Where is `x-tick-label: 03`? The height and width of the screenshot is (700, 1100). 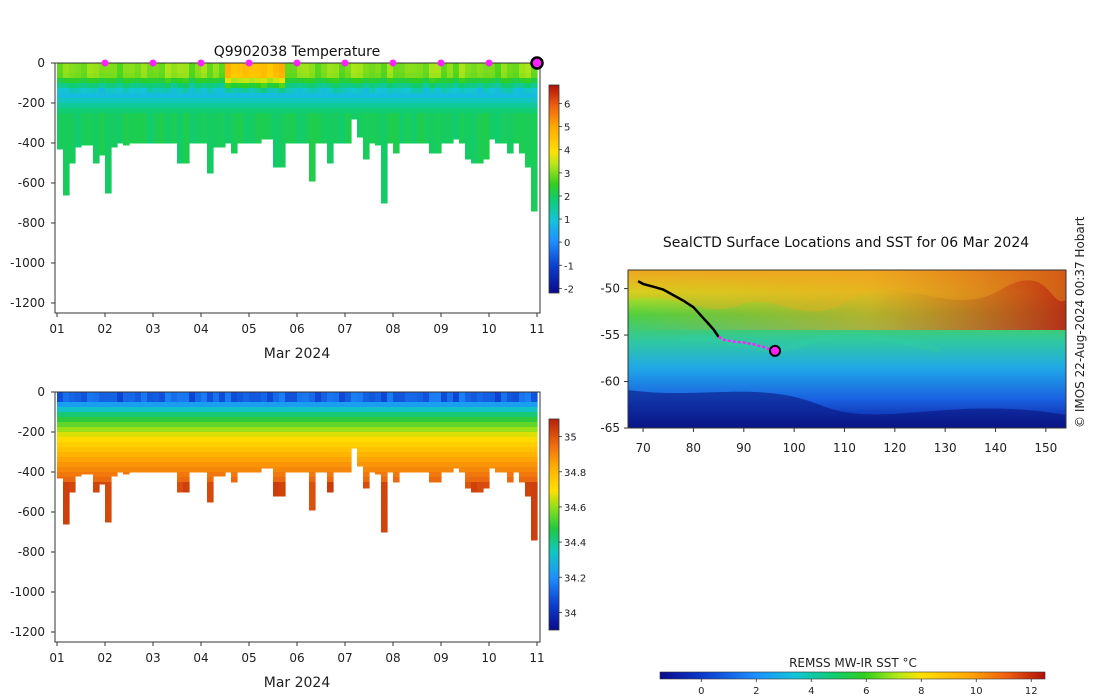
x-tick-label: 03 is located at coordinates (152, 329).